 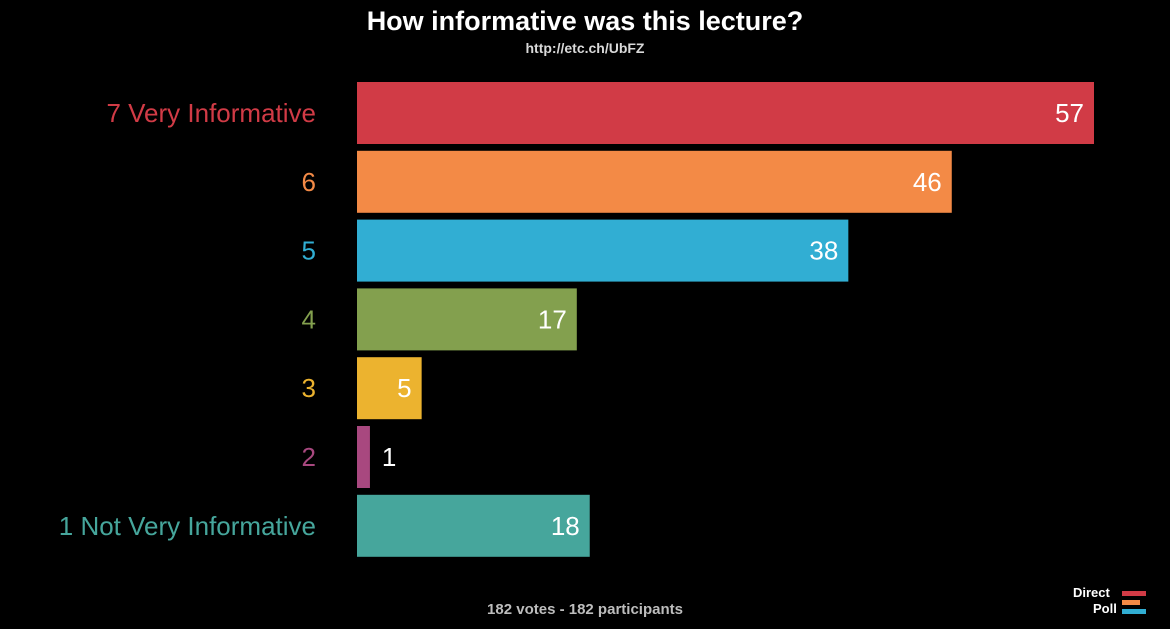 I want to click on category-label: 5, so click(x=309, y=251).